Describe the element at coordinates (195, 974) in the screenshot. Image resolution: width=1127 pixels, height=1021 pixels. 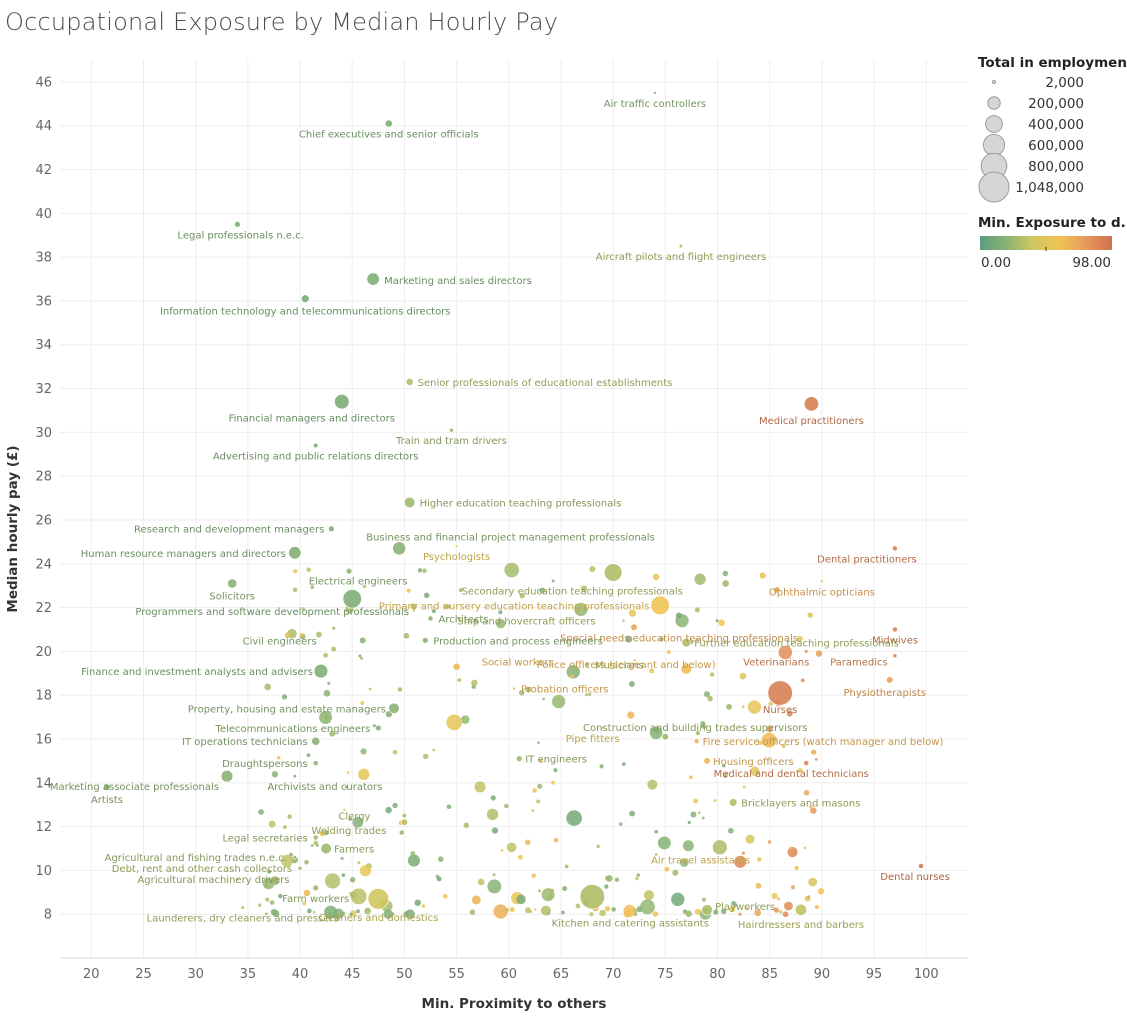
I see `x-tick-label: 30` at that location.